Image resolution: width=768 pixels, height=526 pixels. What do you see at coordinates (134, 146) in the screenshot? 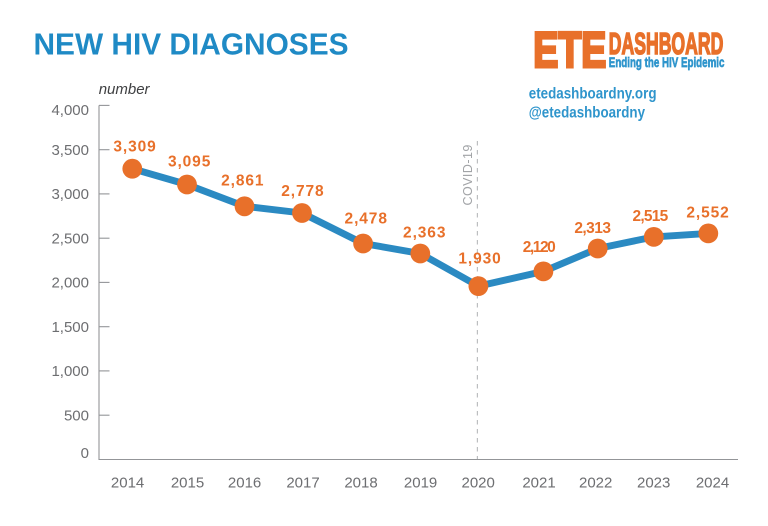
I see `svg-text: 3,309` at bounding box center [134, 146].